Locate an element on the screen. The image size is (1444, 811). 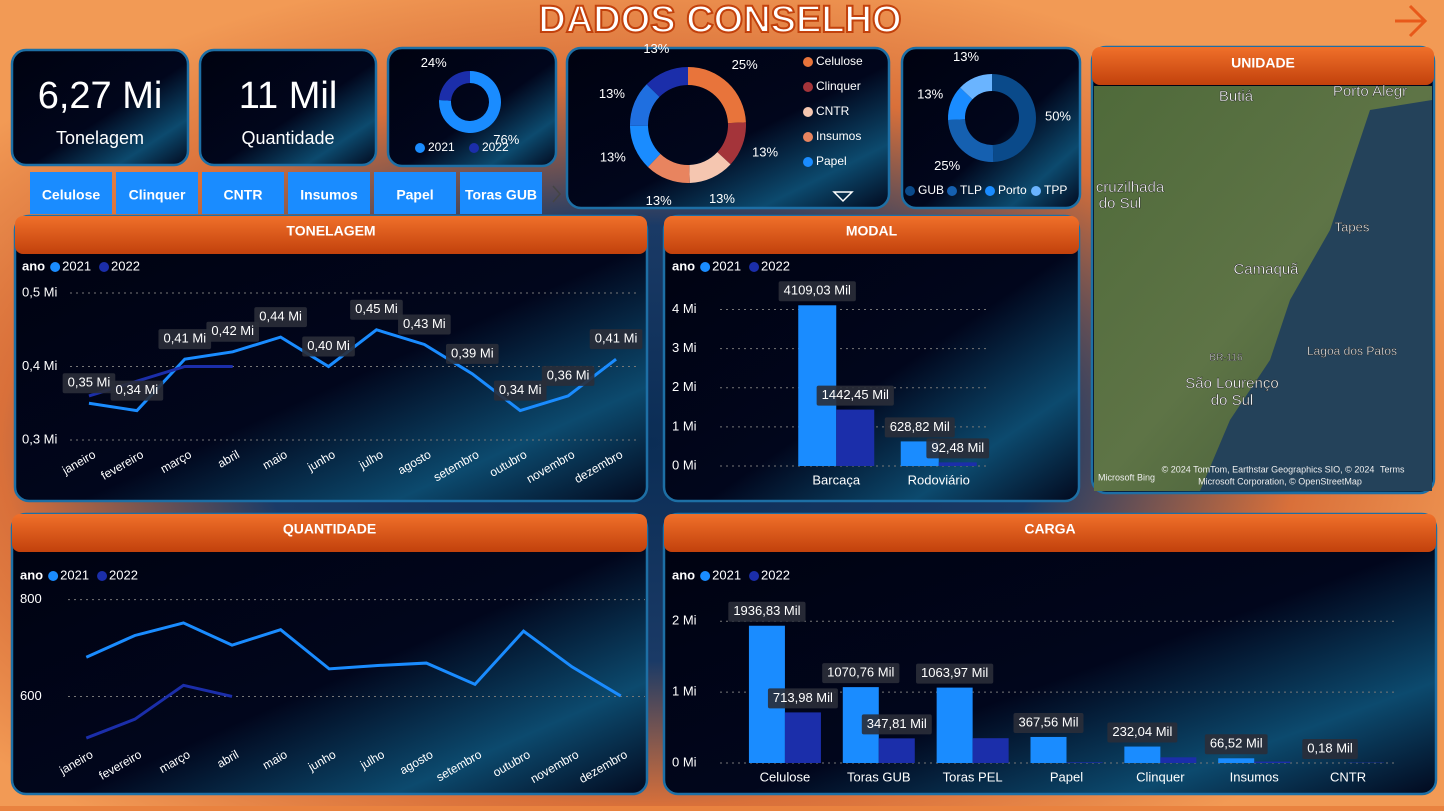
x-tick-label: Papel is located at coordinates (1066, 776).